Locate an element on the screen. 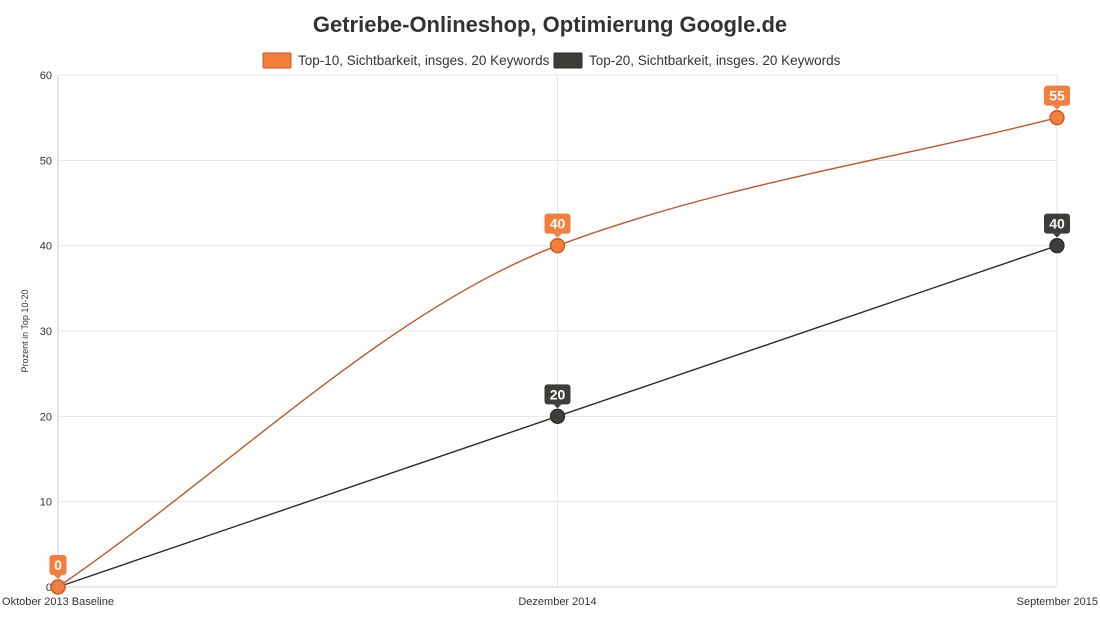  y-tick-label: 50 is located at coordinates (46, 161).